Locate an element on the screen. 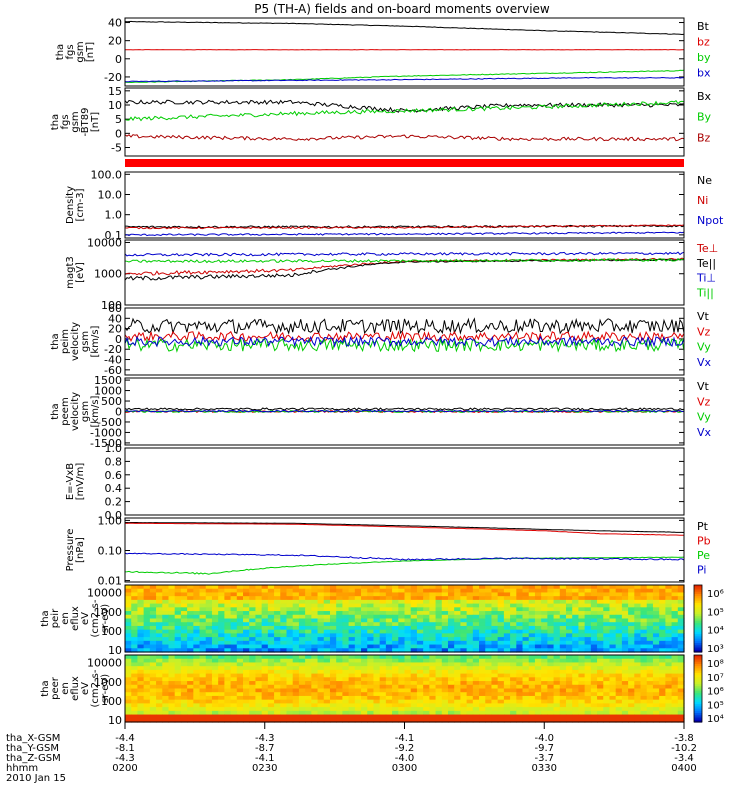 This screenshot has width=750, height=800. x-axis-value: -8.7 is located at coordinates (265, 748).